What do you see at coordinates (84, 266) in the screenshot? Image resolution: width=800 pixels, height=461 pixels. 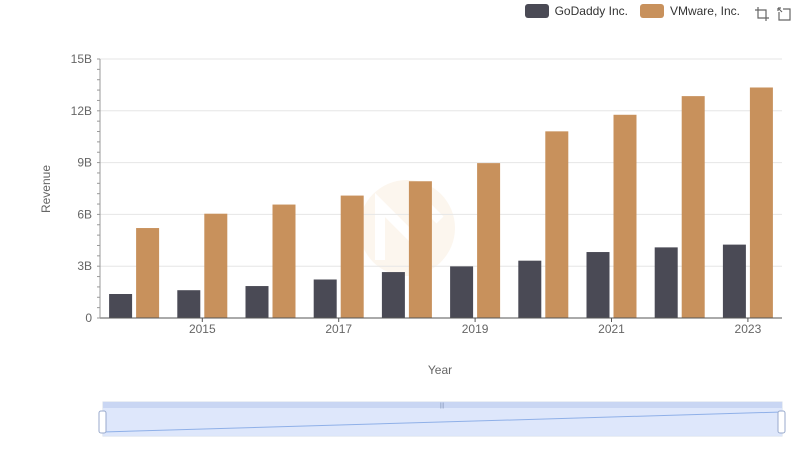 I see `y-tick-label: 3B` at bounding box center [84, 266].